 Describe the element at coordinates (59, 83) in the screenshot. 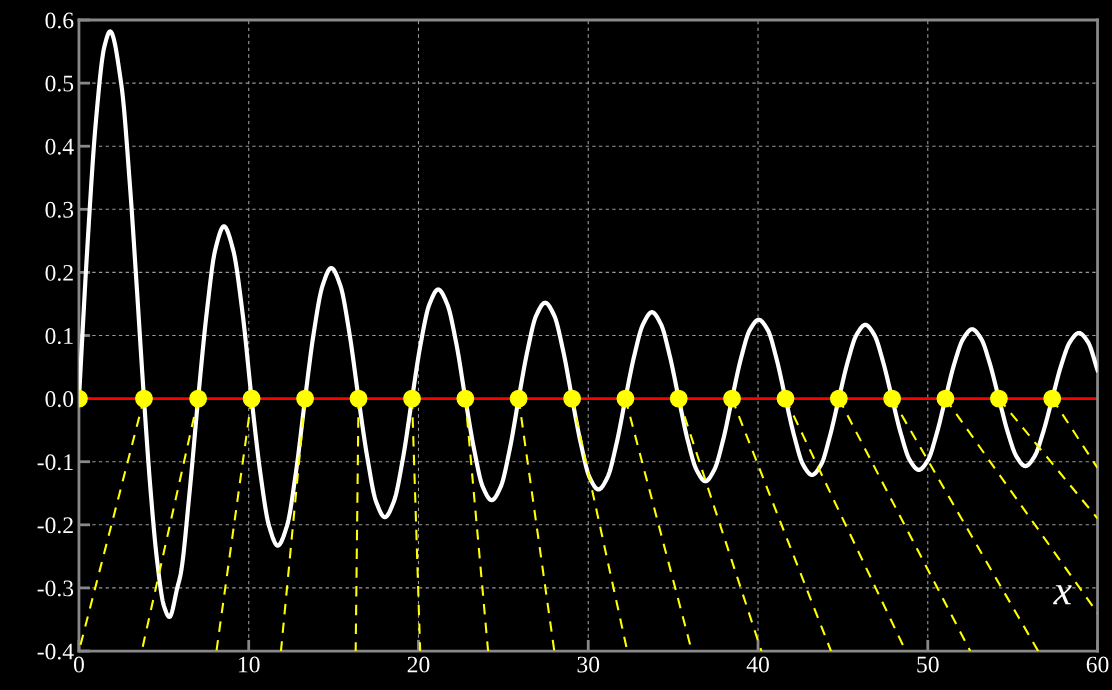

I see `y-tick-label: 0.5` at that location.